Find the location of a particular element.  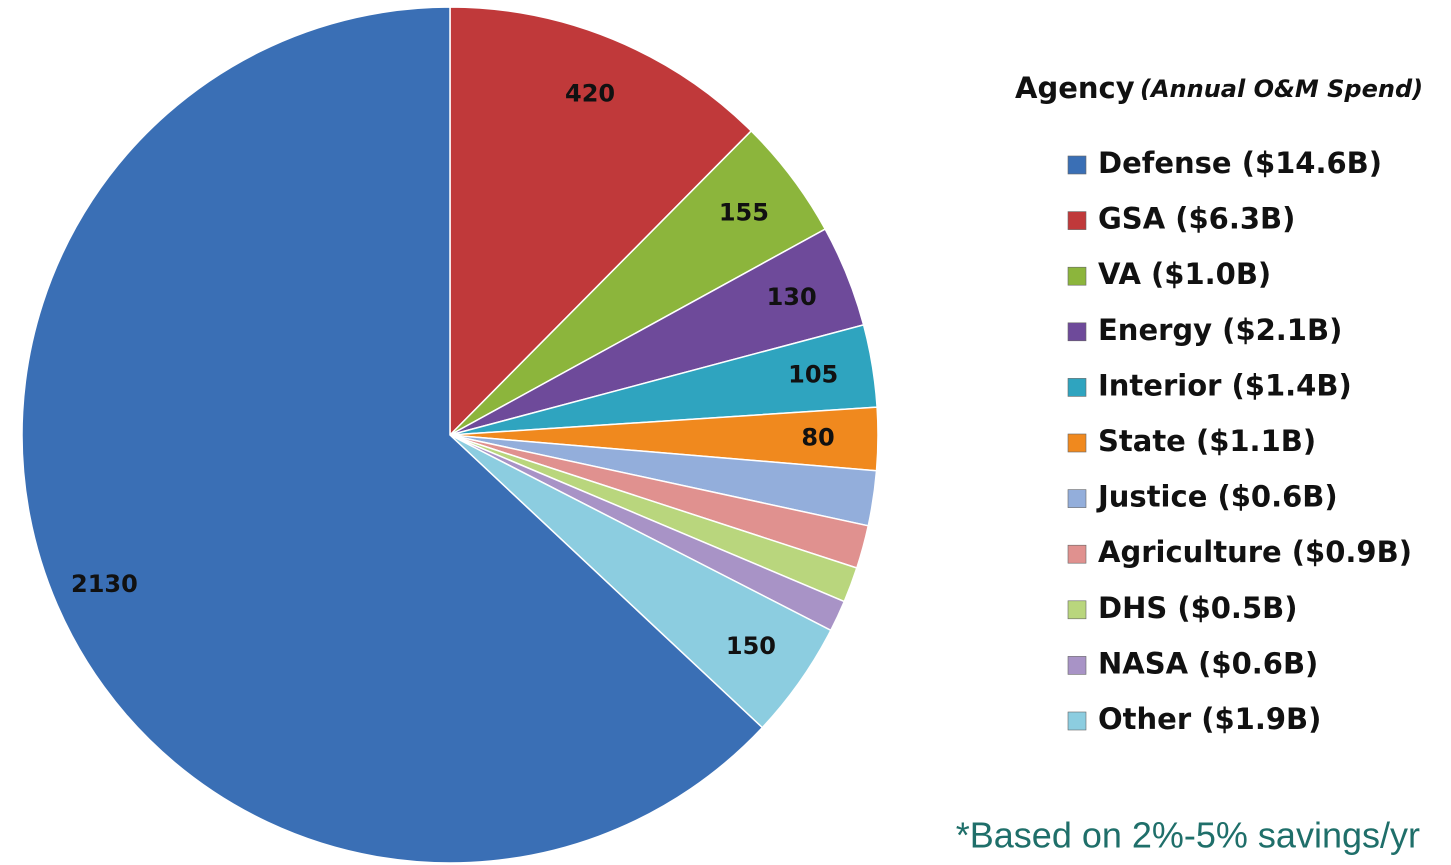

data-label: 130 is located at coordinates (792, 297).